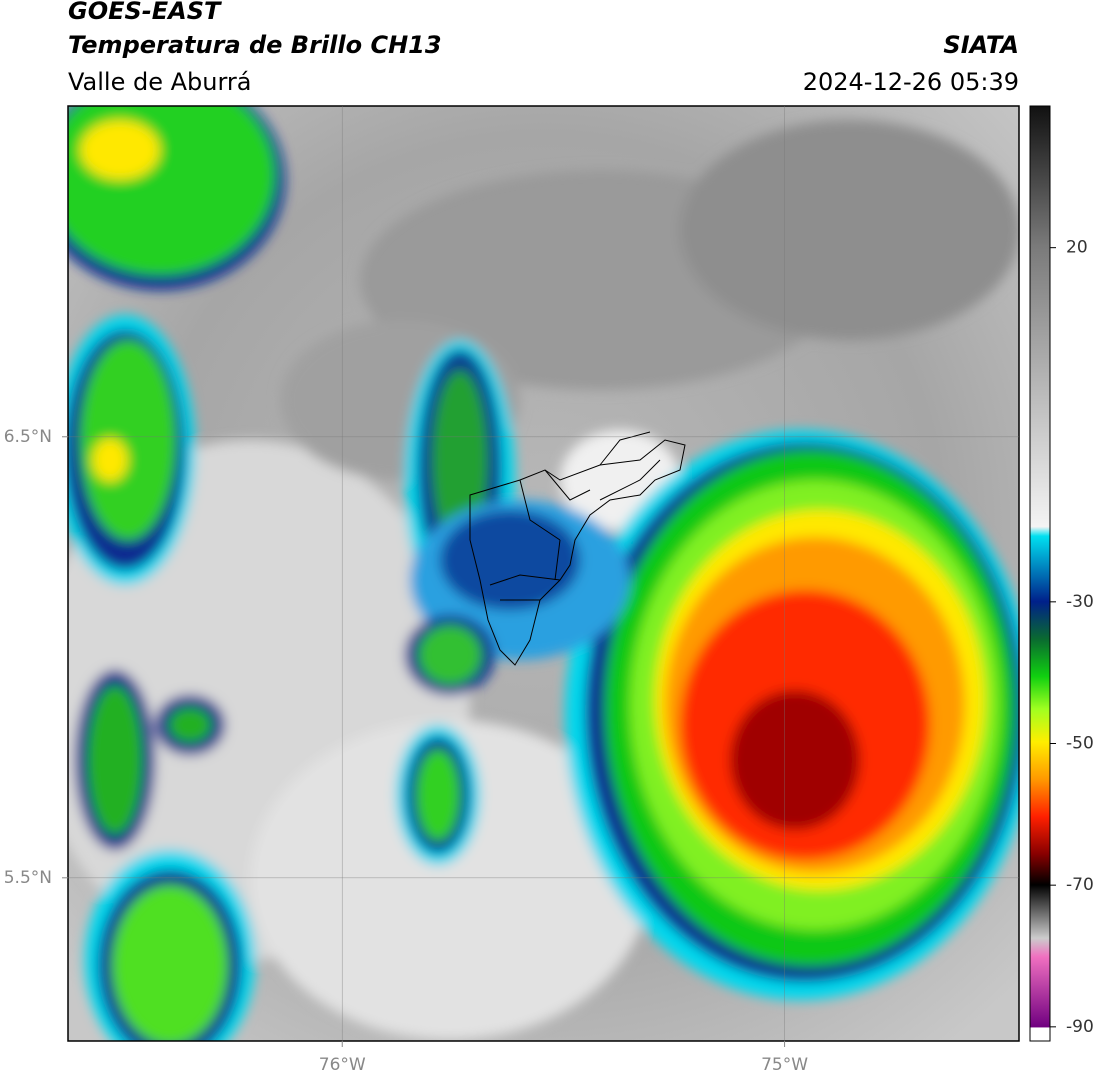 The height and width of the screenshot is (1082, 1094). I want to click on colorbar-tick-label: -30, so click(1080, 602).